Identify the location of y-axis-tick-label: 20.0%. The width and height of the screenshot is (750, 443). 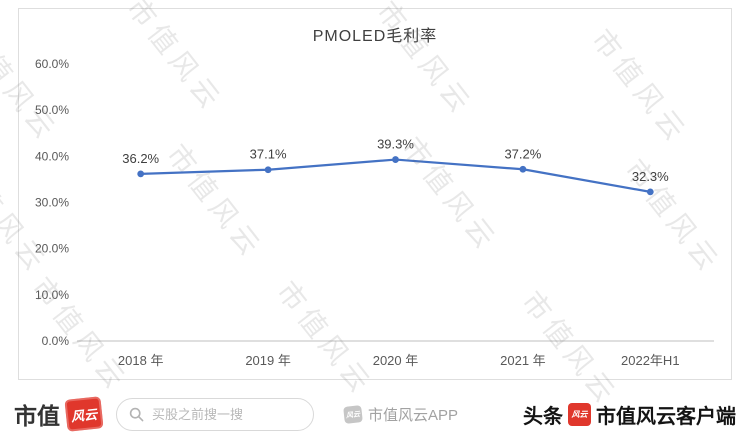
(52, 249).